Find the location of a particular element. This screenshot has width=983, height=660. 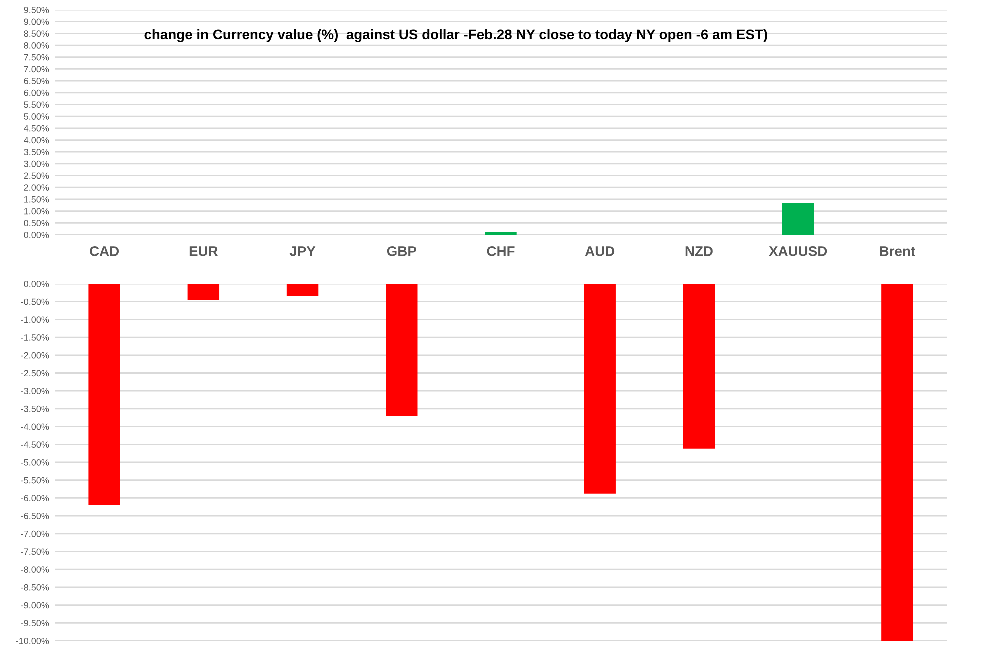

y-tick-label: -8.00% is located at coordinates (35, 569).